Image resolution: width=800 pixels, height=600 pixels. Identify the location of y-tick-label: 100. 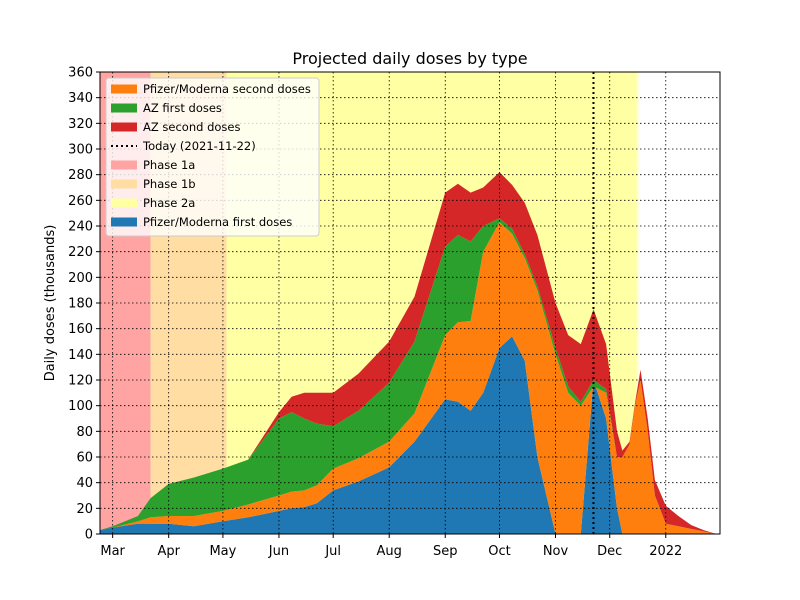
(80, 406).